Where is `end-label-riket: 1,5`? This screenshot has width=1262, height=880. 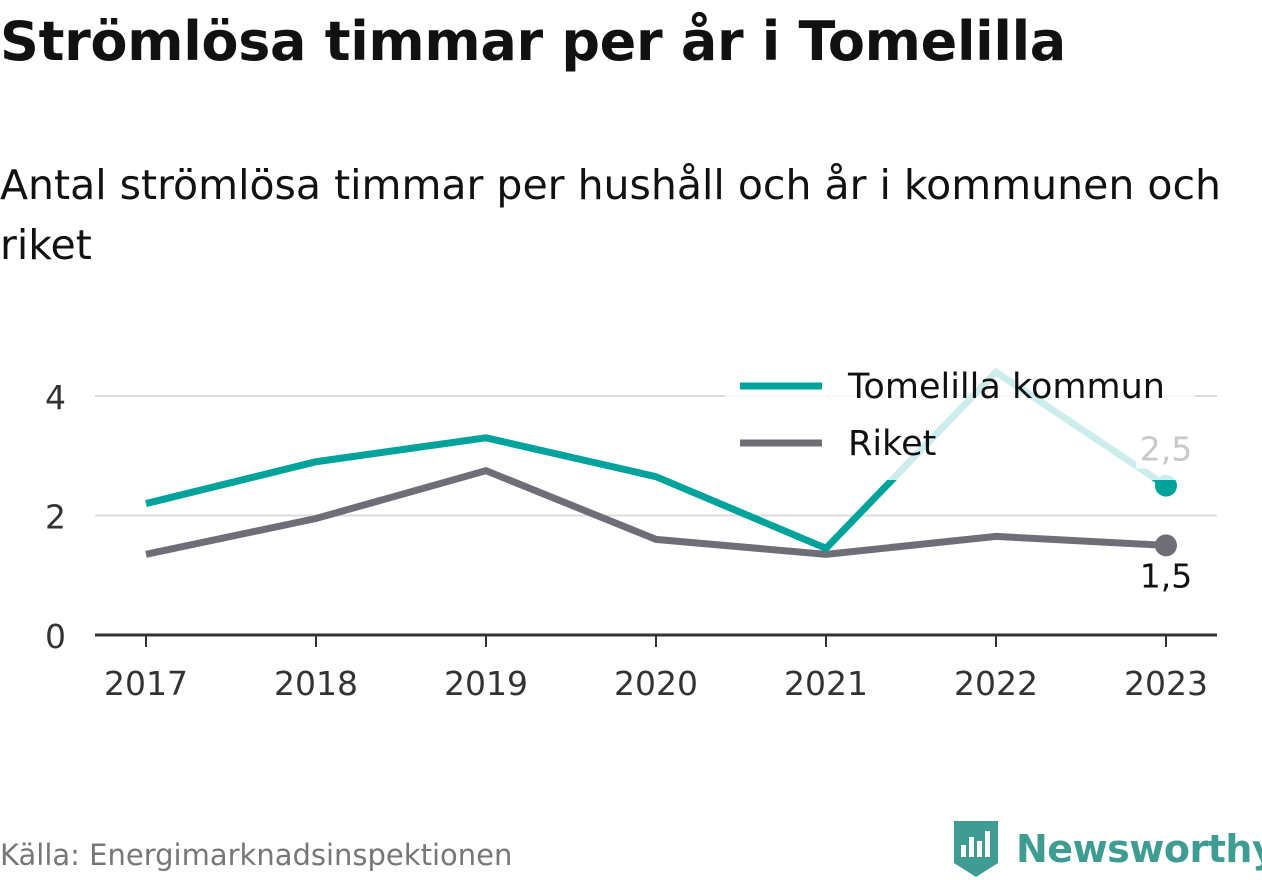
end-label-riket: 1,5 is located at coordinates (1166, 575).